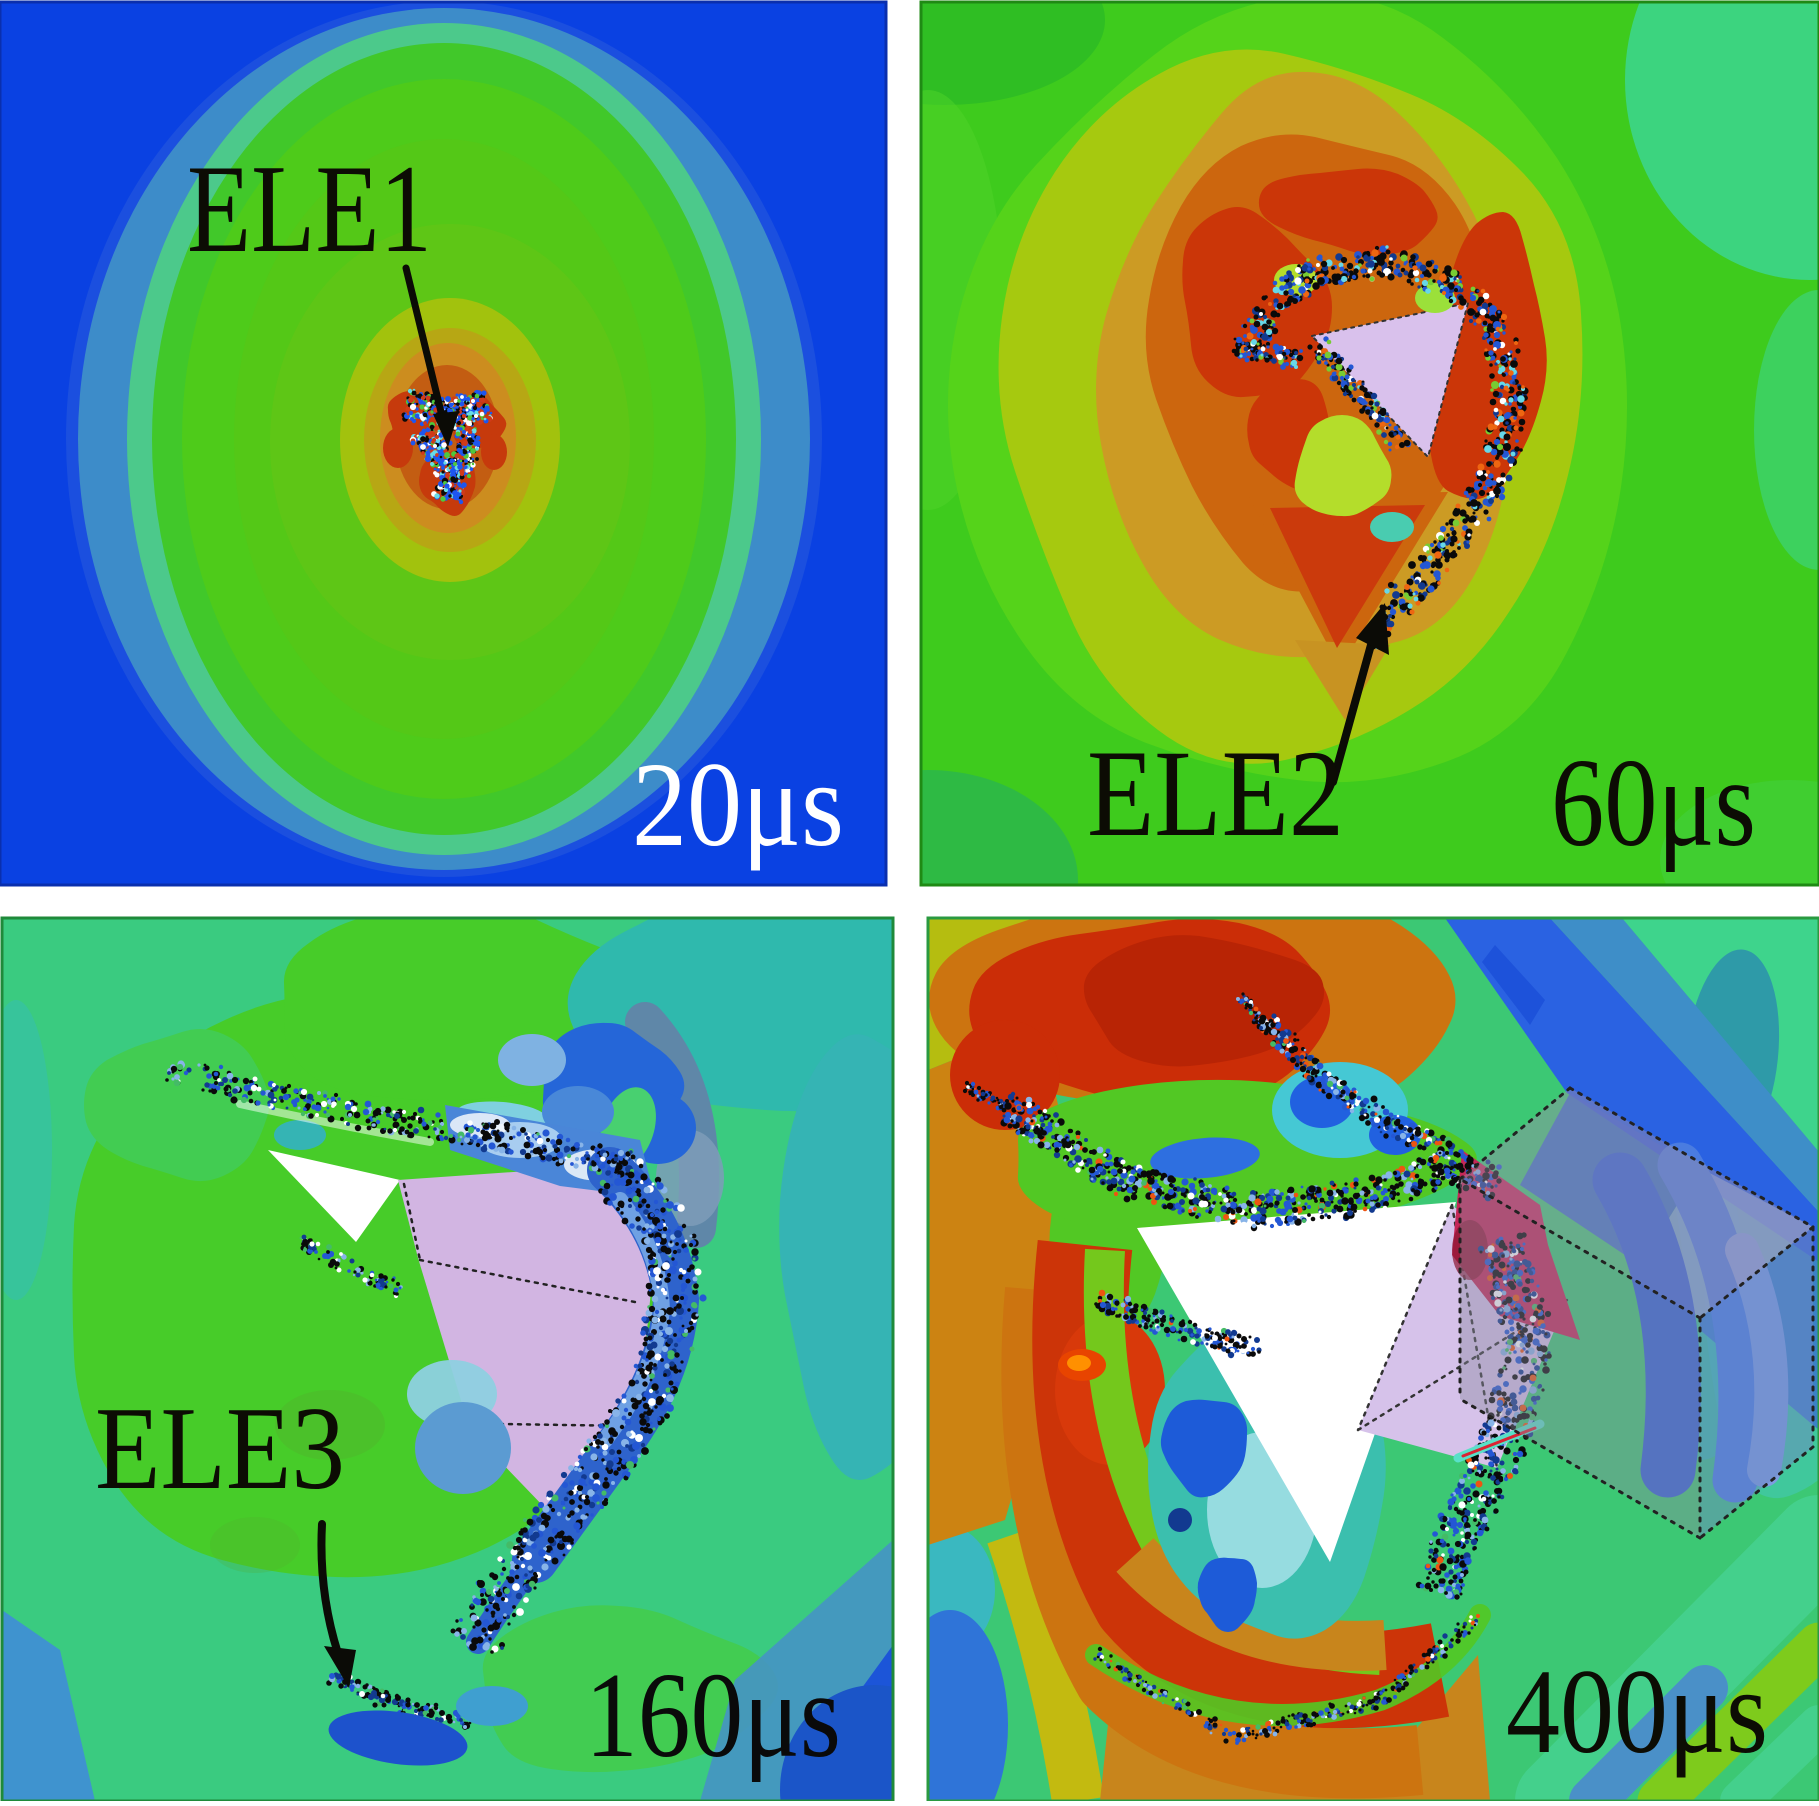 Image resolution: width=1819 pixels, height=1806 pixels. Describe the element at coordinates (1215, 793) in the screenshot. I see `svg-text: ELE2` at that location.